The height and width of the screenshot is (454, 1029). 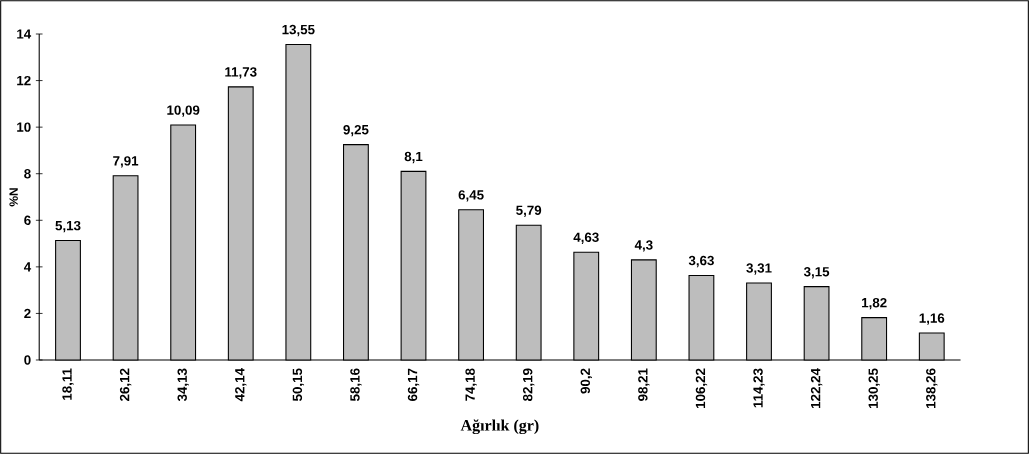 What do you see at coordinates (528, 384) in the screenshot?
I see `x-tick-label: 82,19` at bounding box center [528, 384].